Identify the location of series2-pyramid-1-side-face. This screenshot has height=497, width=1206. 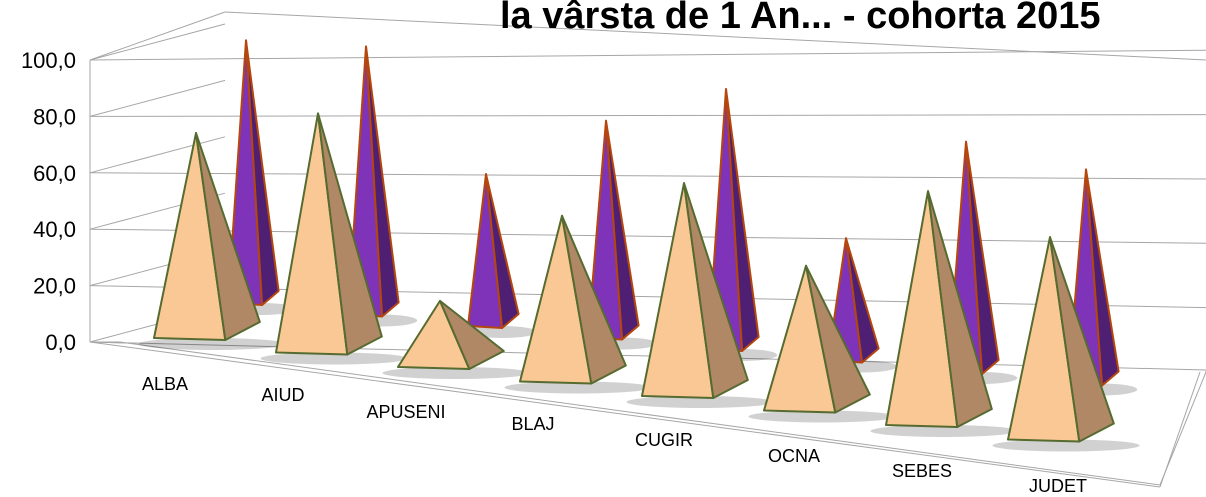
(382, 181).